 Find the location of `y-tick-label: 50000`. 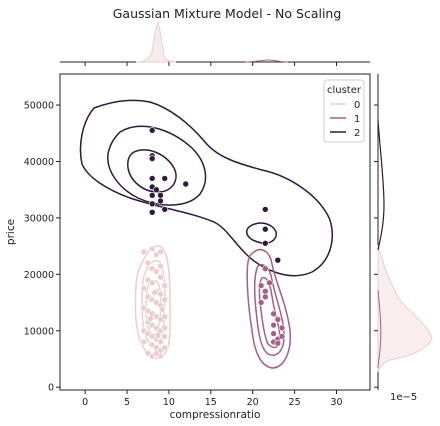

y-tick-label: 50000 is located at coordinates (39, 106).